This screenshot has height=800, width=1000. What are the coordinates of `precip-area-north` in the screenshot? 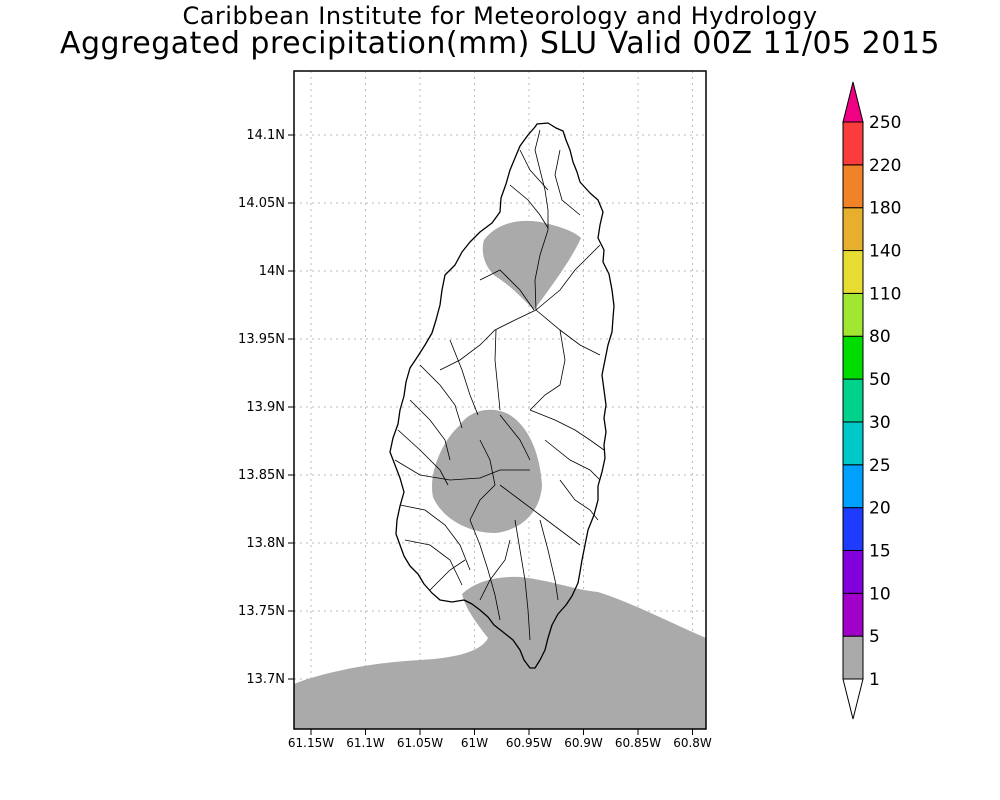 It's located at (531, 265).